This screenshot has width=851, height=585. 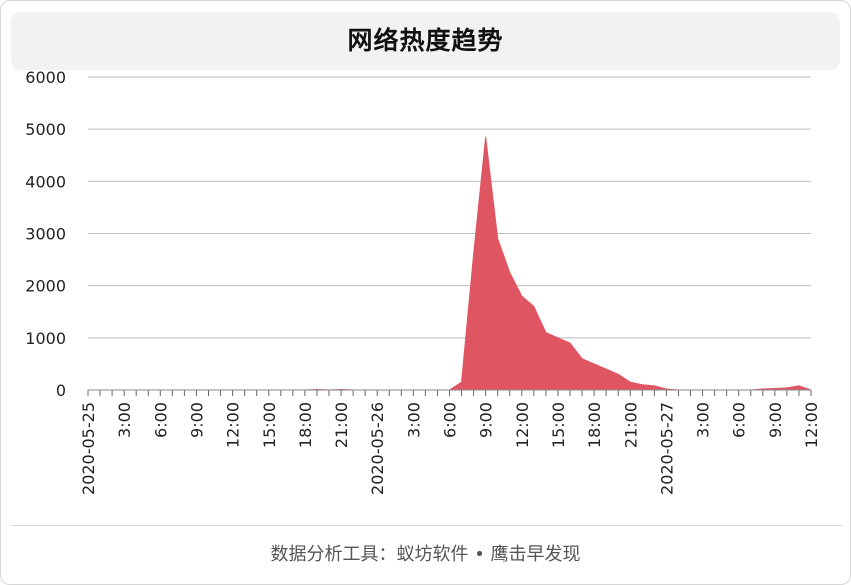 I want to click on y-tick-label: 6000, so click(x=45, y=77).